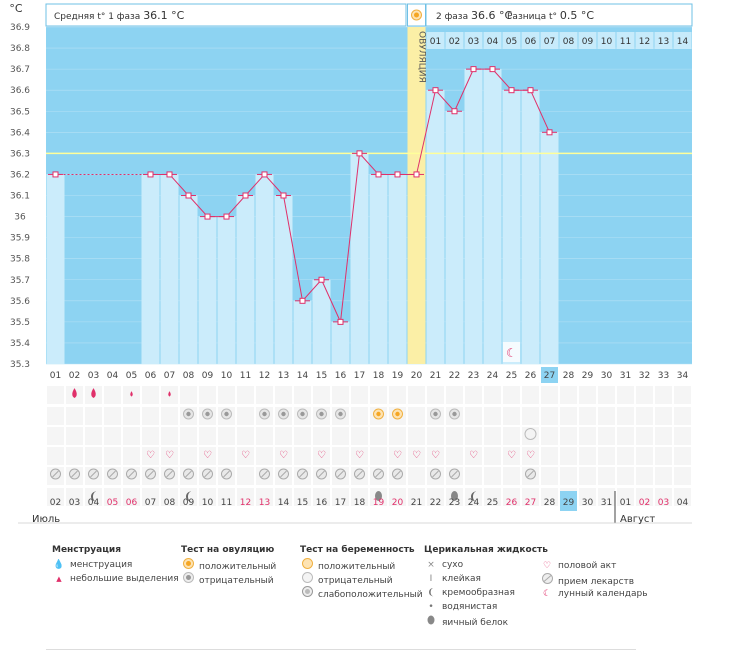  What do you see at coordinates (124, 579) in the screenshot?
I see `legend-label: небольшие выделения` at bounding box center [124, 579].